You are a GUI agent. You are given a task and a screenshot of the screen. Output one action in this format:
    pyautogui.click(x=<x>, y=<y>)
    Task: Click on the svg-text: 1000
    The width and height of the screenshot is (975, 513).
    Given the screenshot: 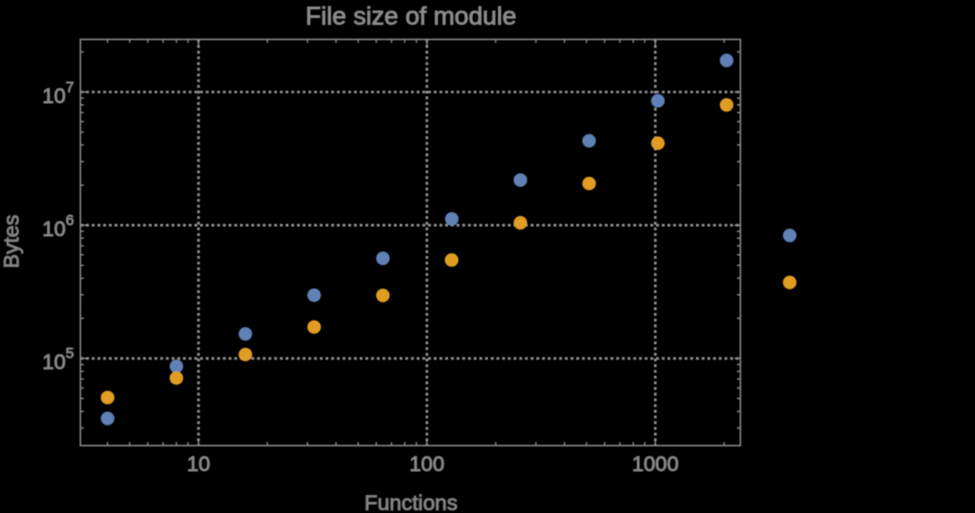 What is the action you would take?
    pyautogui.click(x=655, y=464)
    